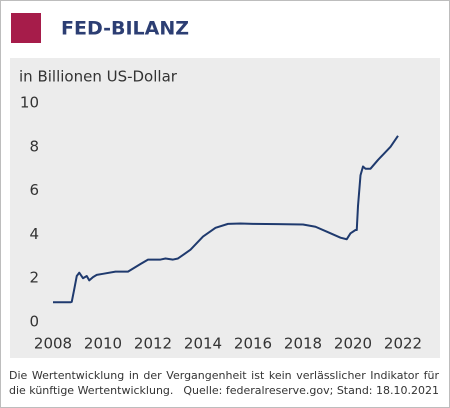 This screenshot has width=450, height=408. What do you see at coordinates (34, 146) in the screenshot?
I see `y-tick-label: 8` at bounding box center [34, 146].